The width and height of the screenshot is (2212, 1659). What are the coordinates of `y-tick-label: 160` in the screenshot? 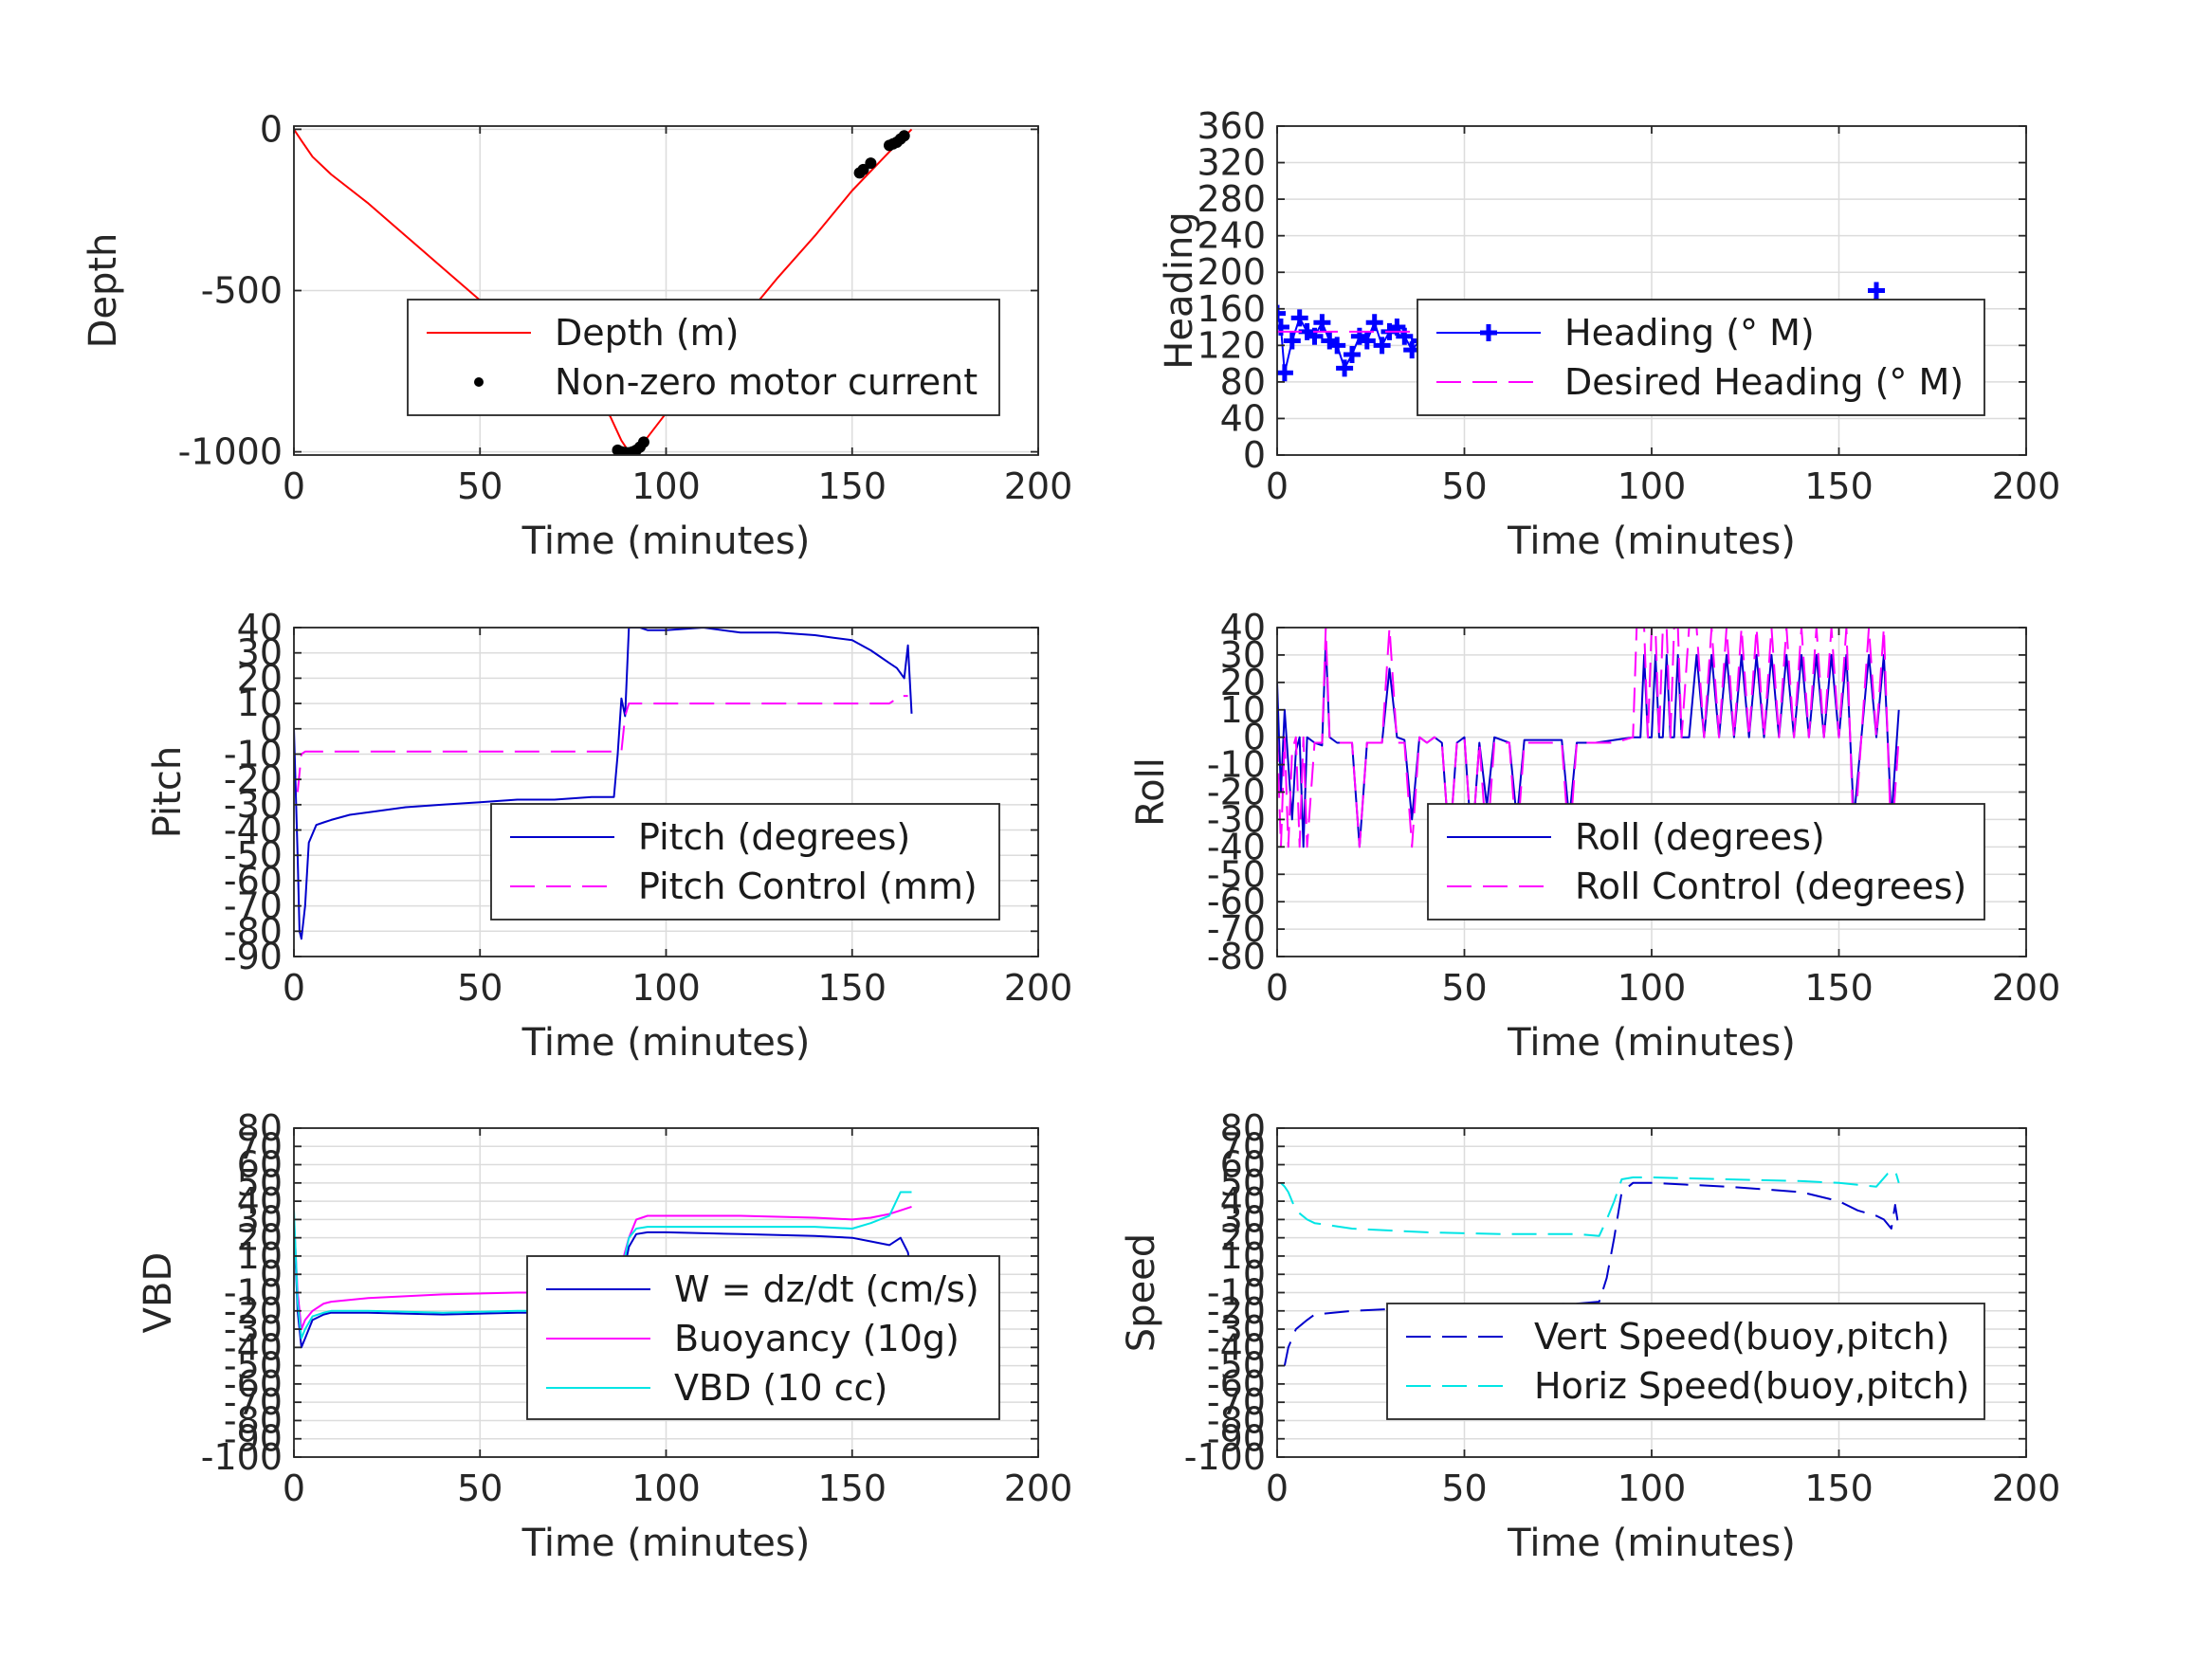 It's located at (1231, 309).